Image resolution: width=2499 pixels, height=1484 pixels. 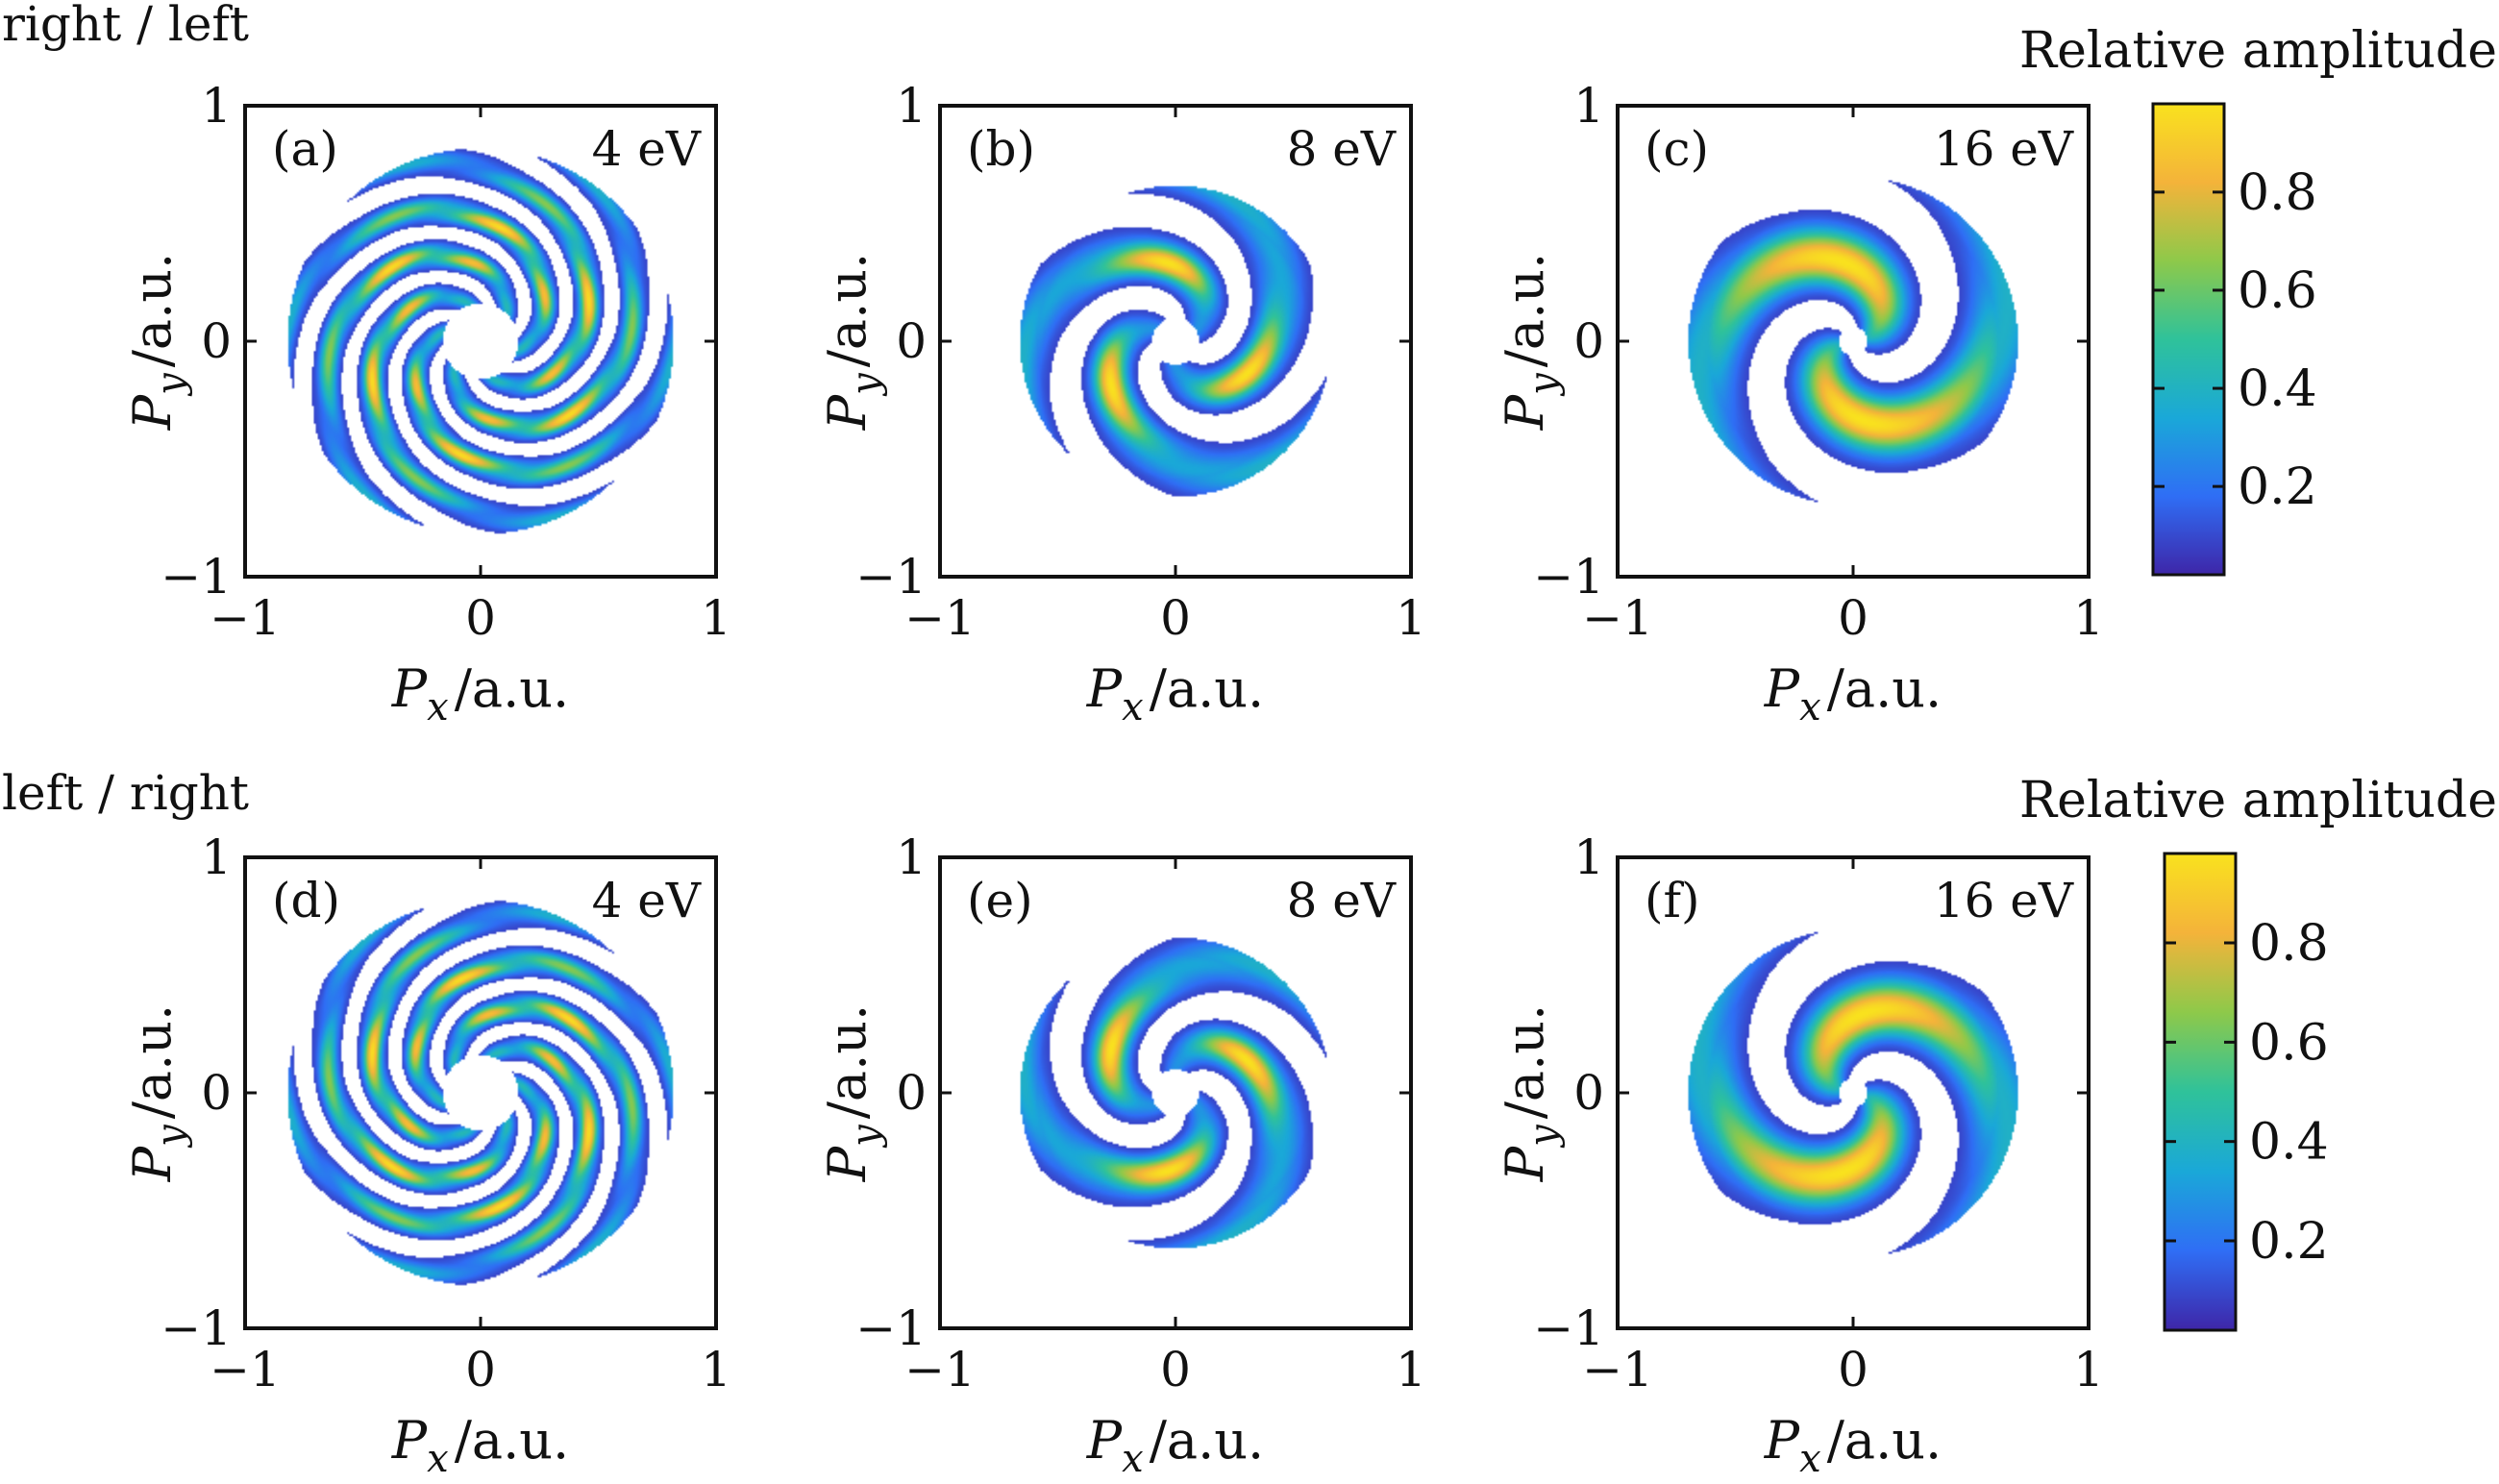 I want to click on colorbar-title-top: Relative amplitude, so click(x=2258, y=51).